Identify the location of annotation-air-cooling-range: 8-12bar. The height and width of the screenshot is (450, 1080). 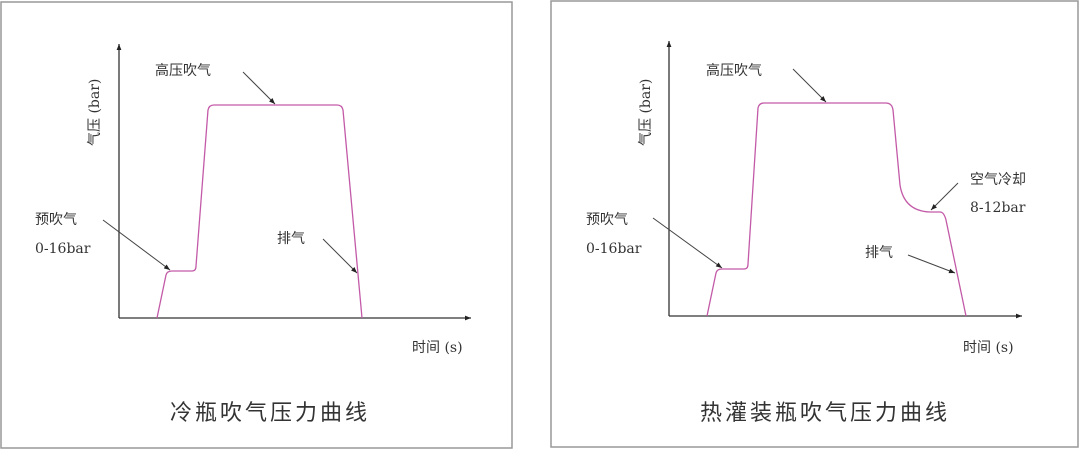
(998, 208).